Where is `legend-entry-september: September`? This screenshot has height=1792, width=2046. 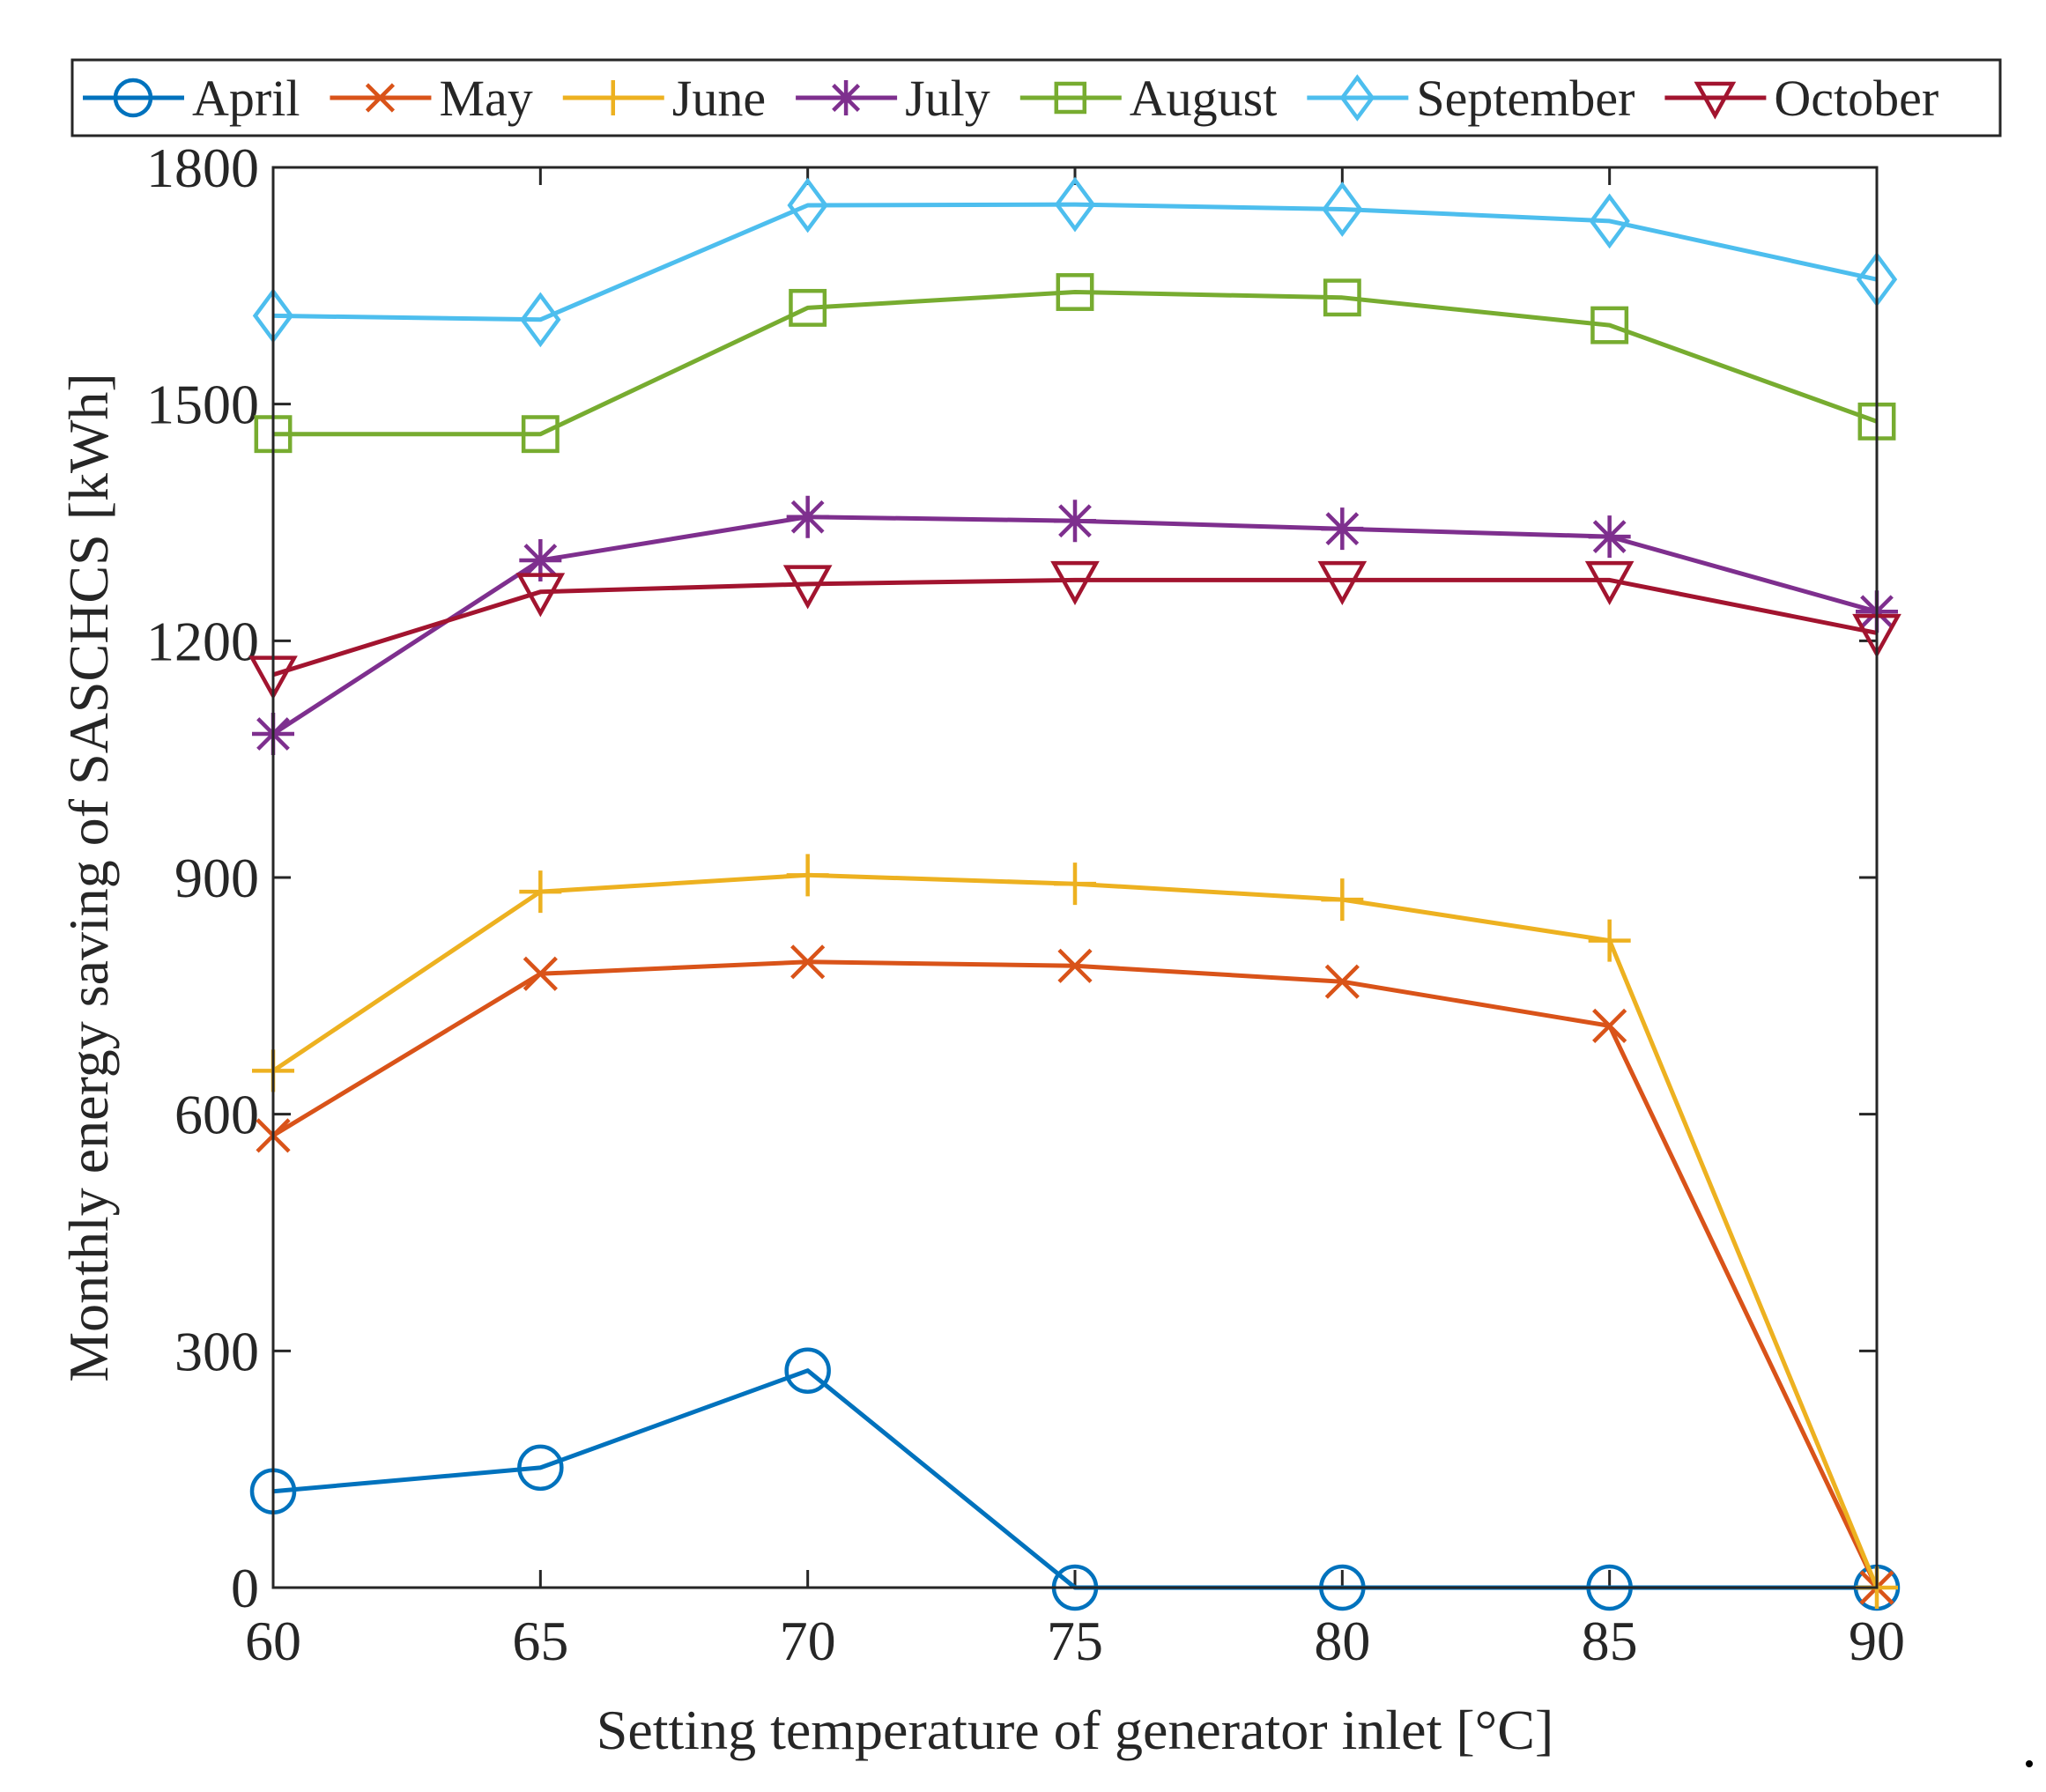 legend-entry-september: September is located at coordinates (1471, 98).